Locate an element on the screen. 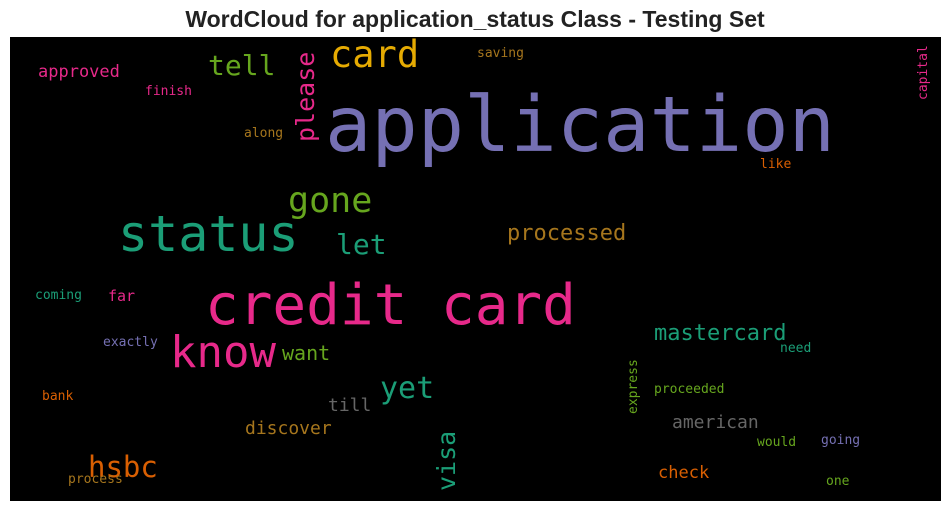 The image size is (950, 511). word-know: know is located at coordinates (223, 352).